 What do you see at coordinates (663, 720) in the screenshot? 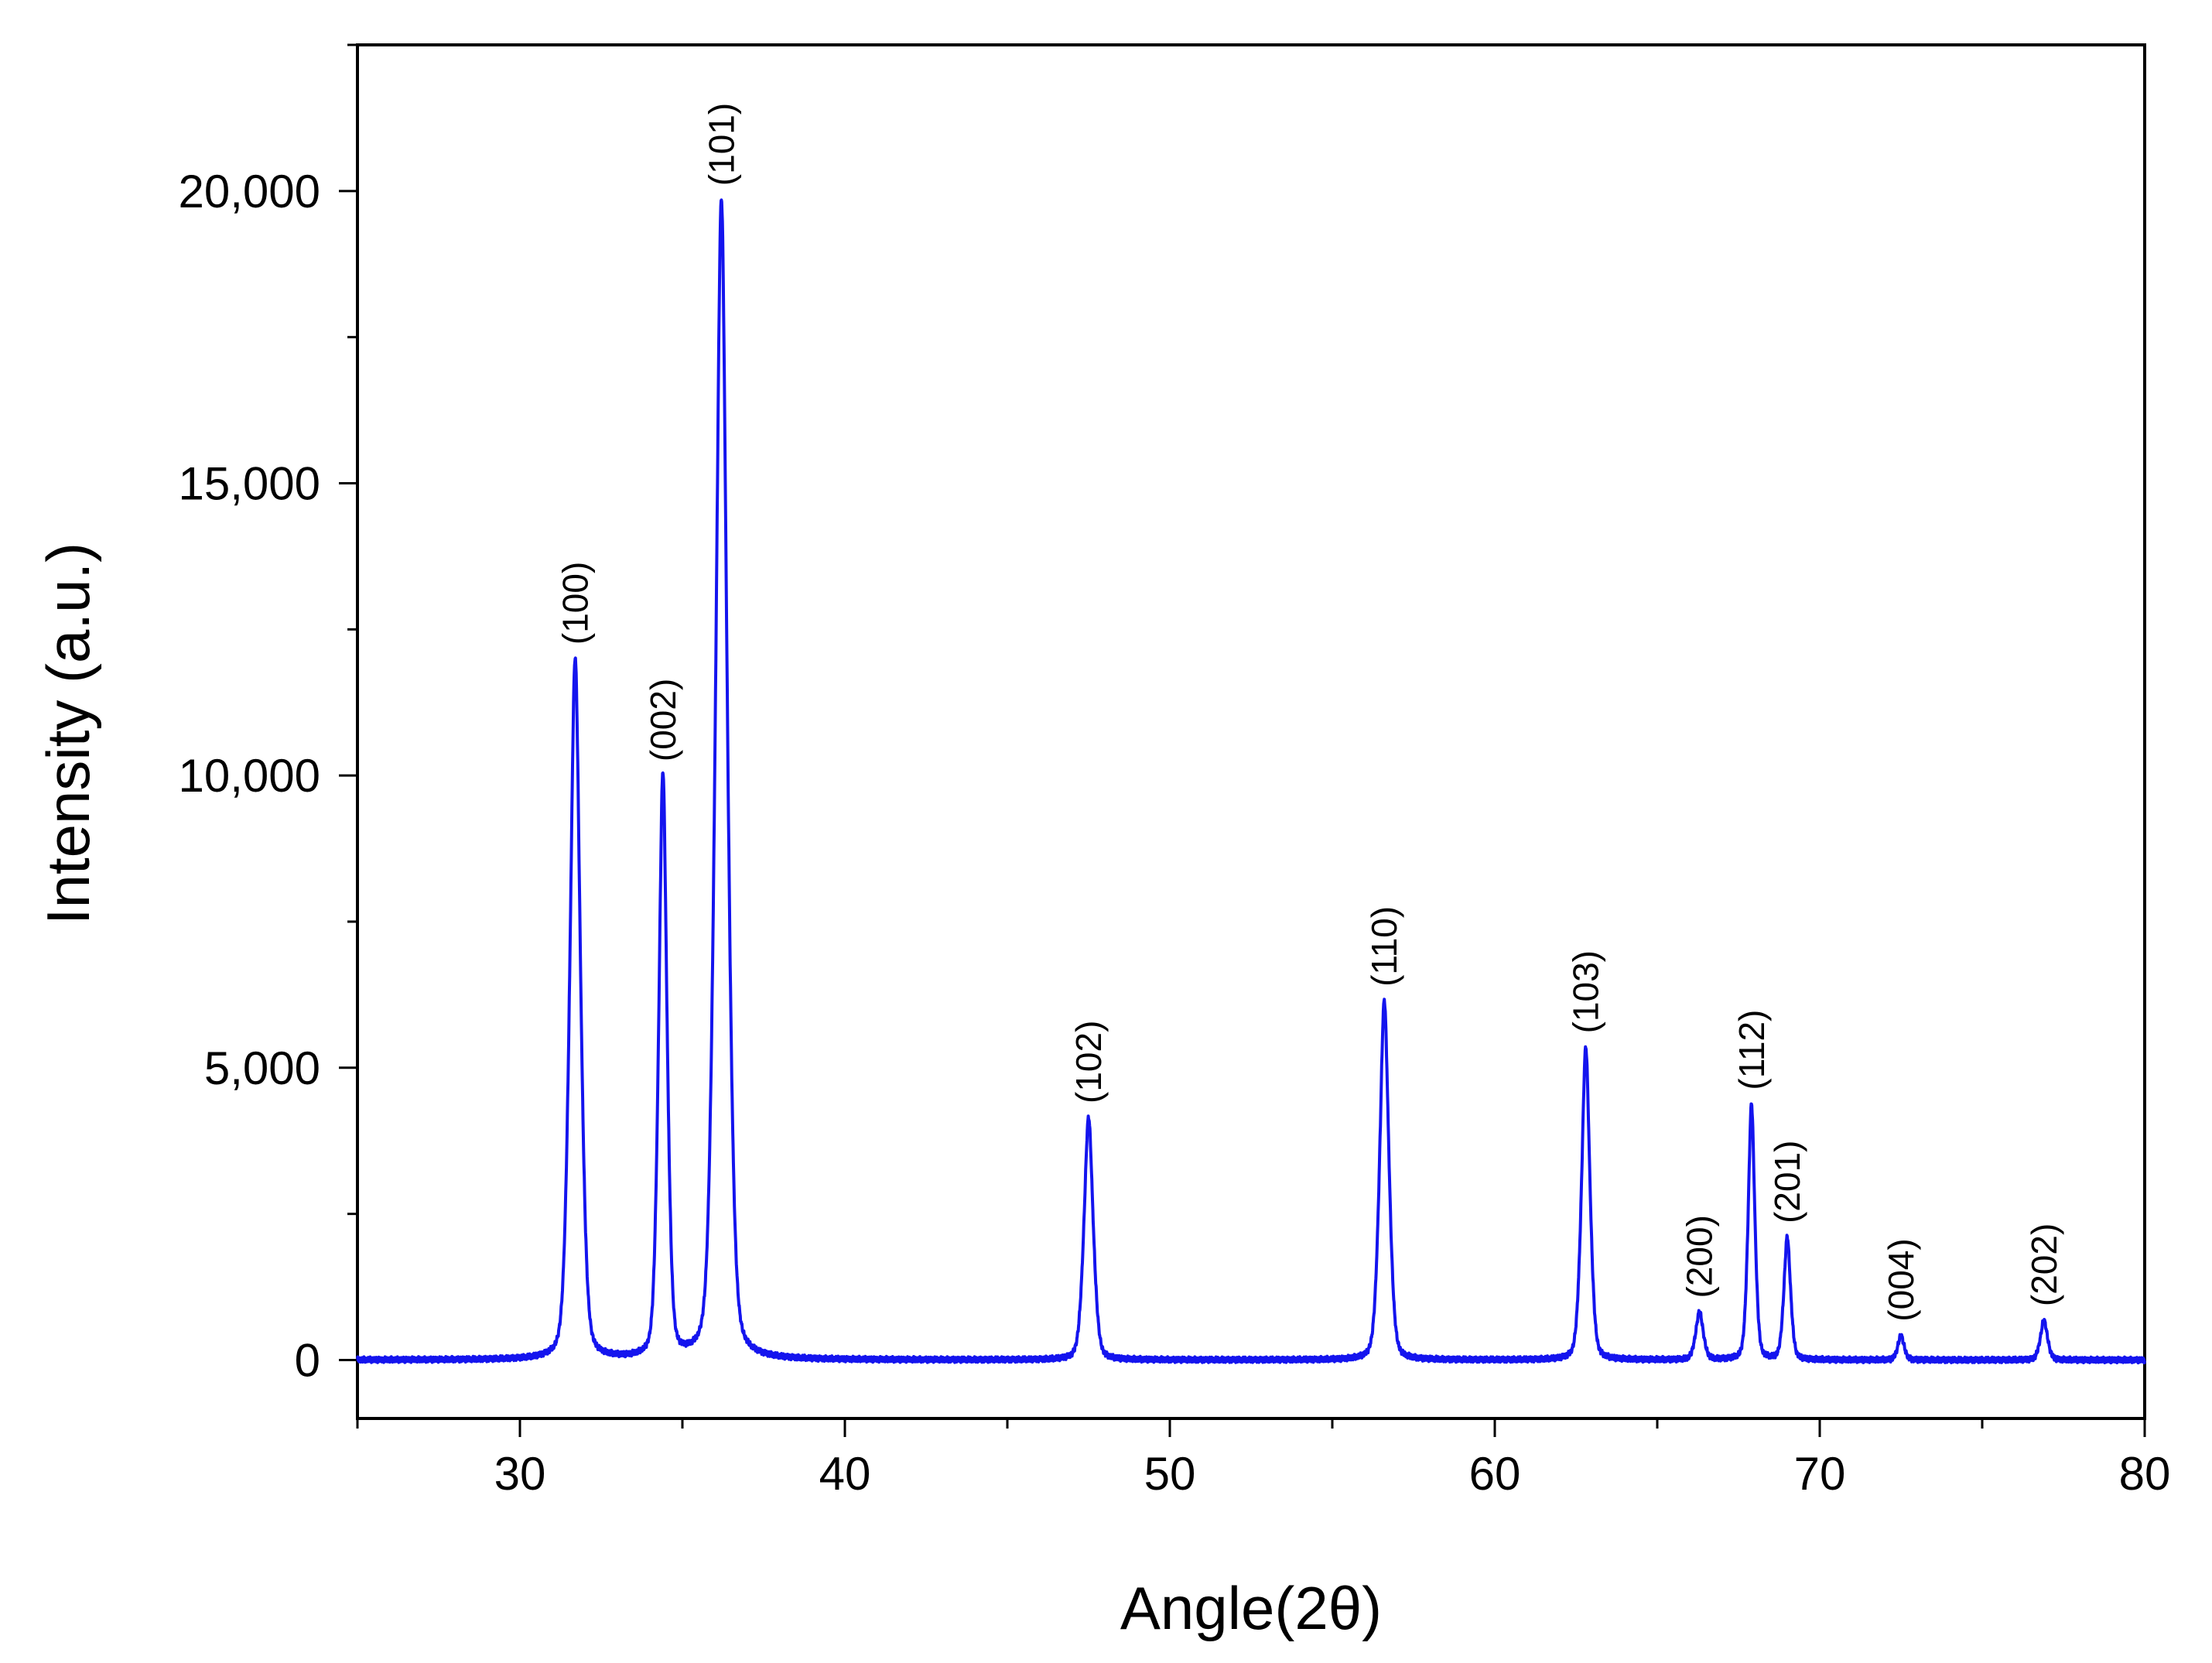
I see `peak-label: (002)` at bounding box center [663, 720].